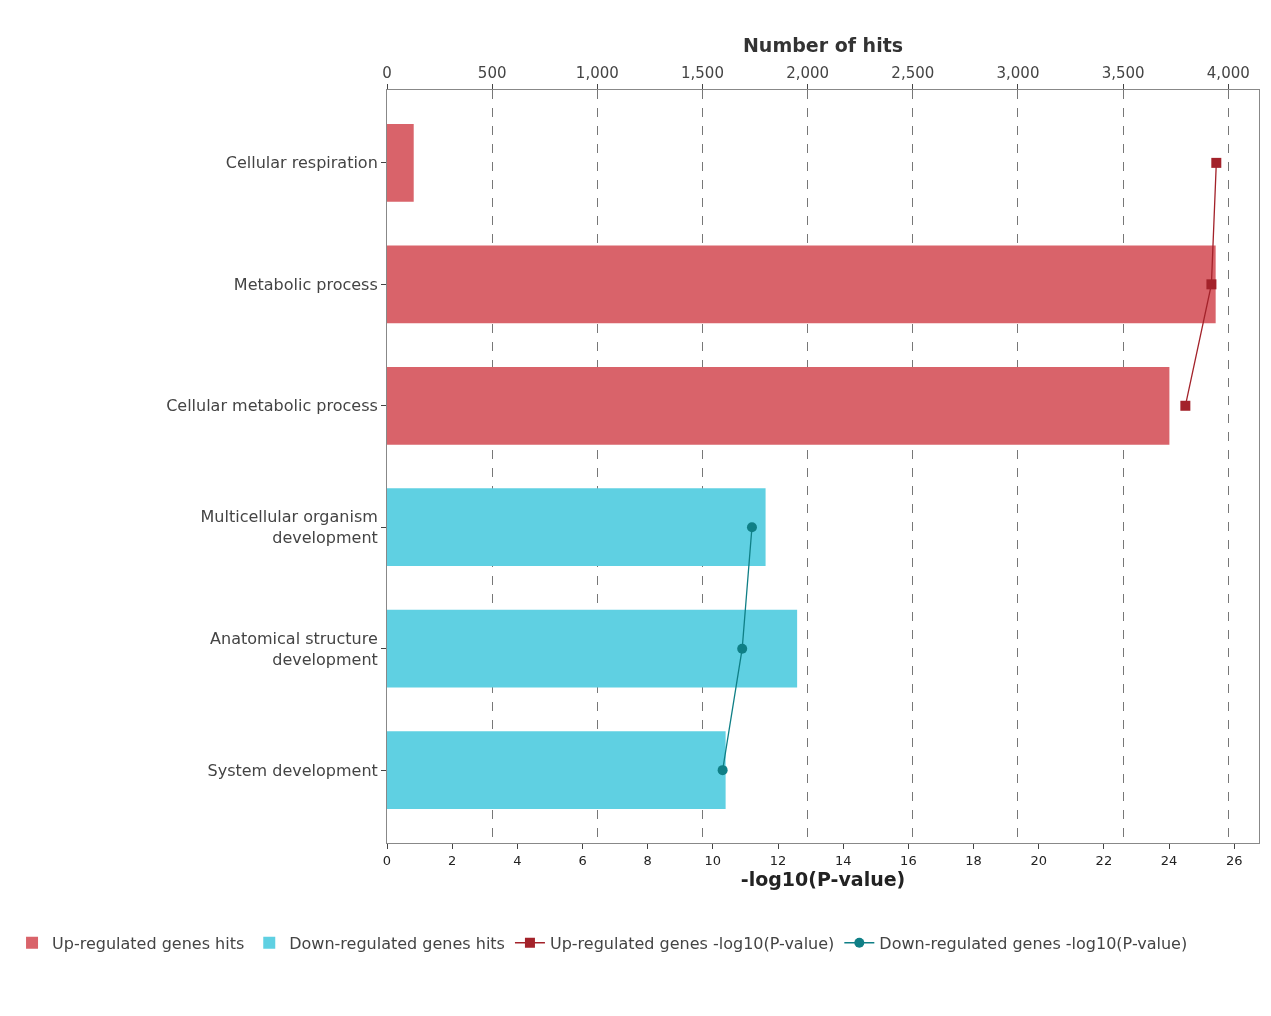 The height and width of the screenshot is (1016, 1271). I want to click on x-tick-label: 22, so click(1104, 860).